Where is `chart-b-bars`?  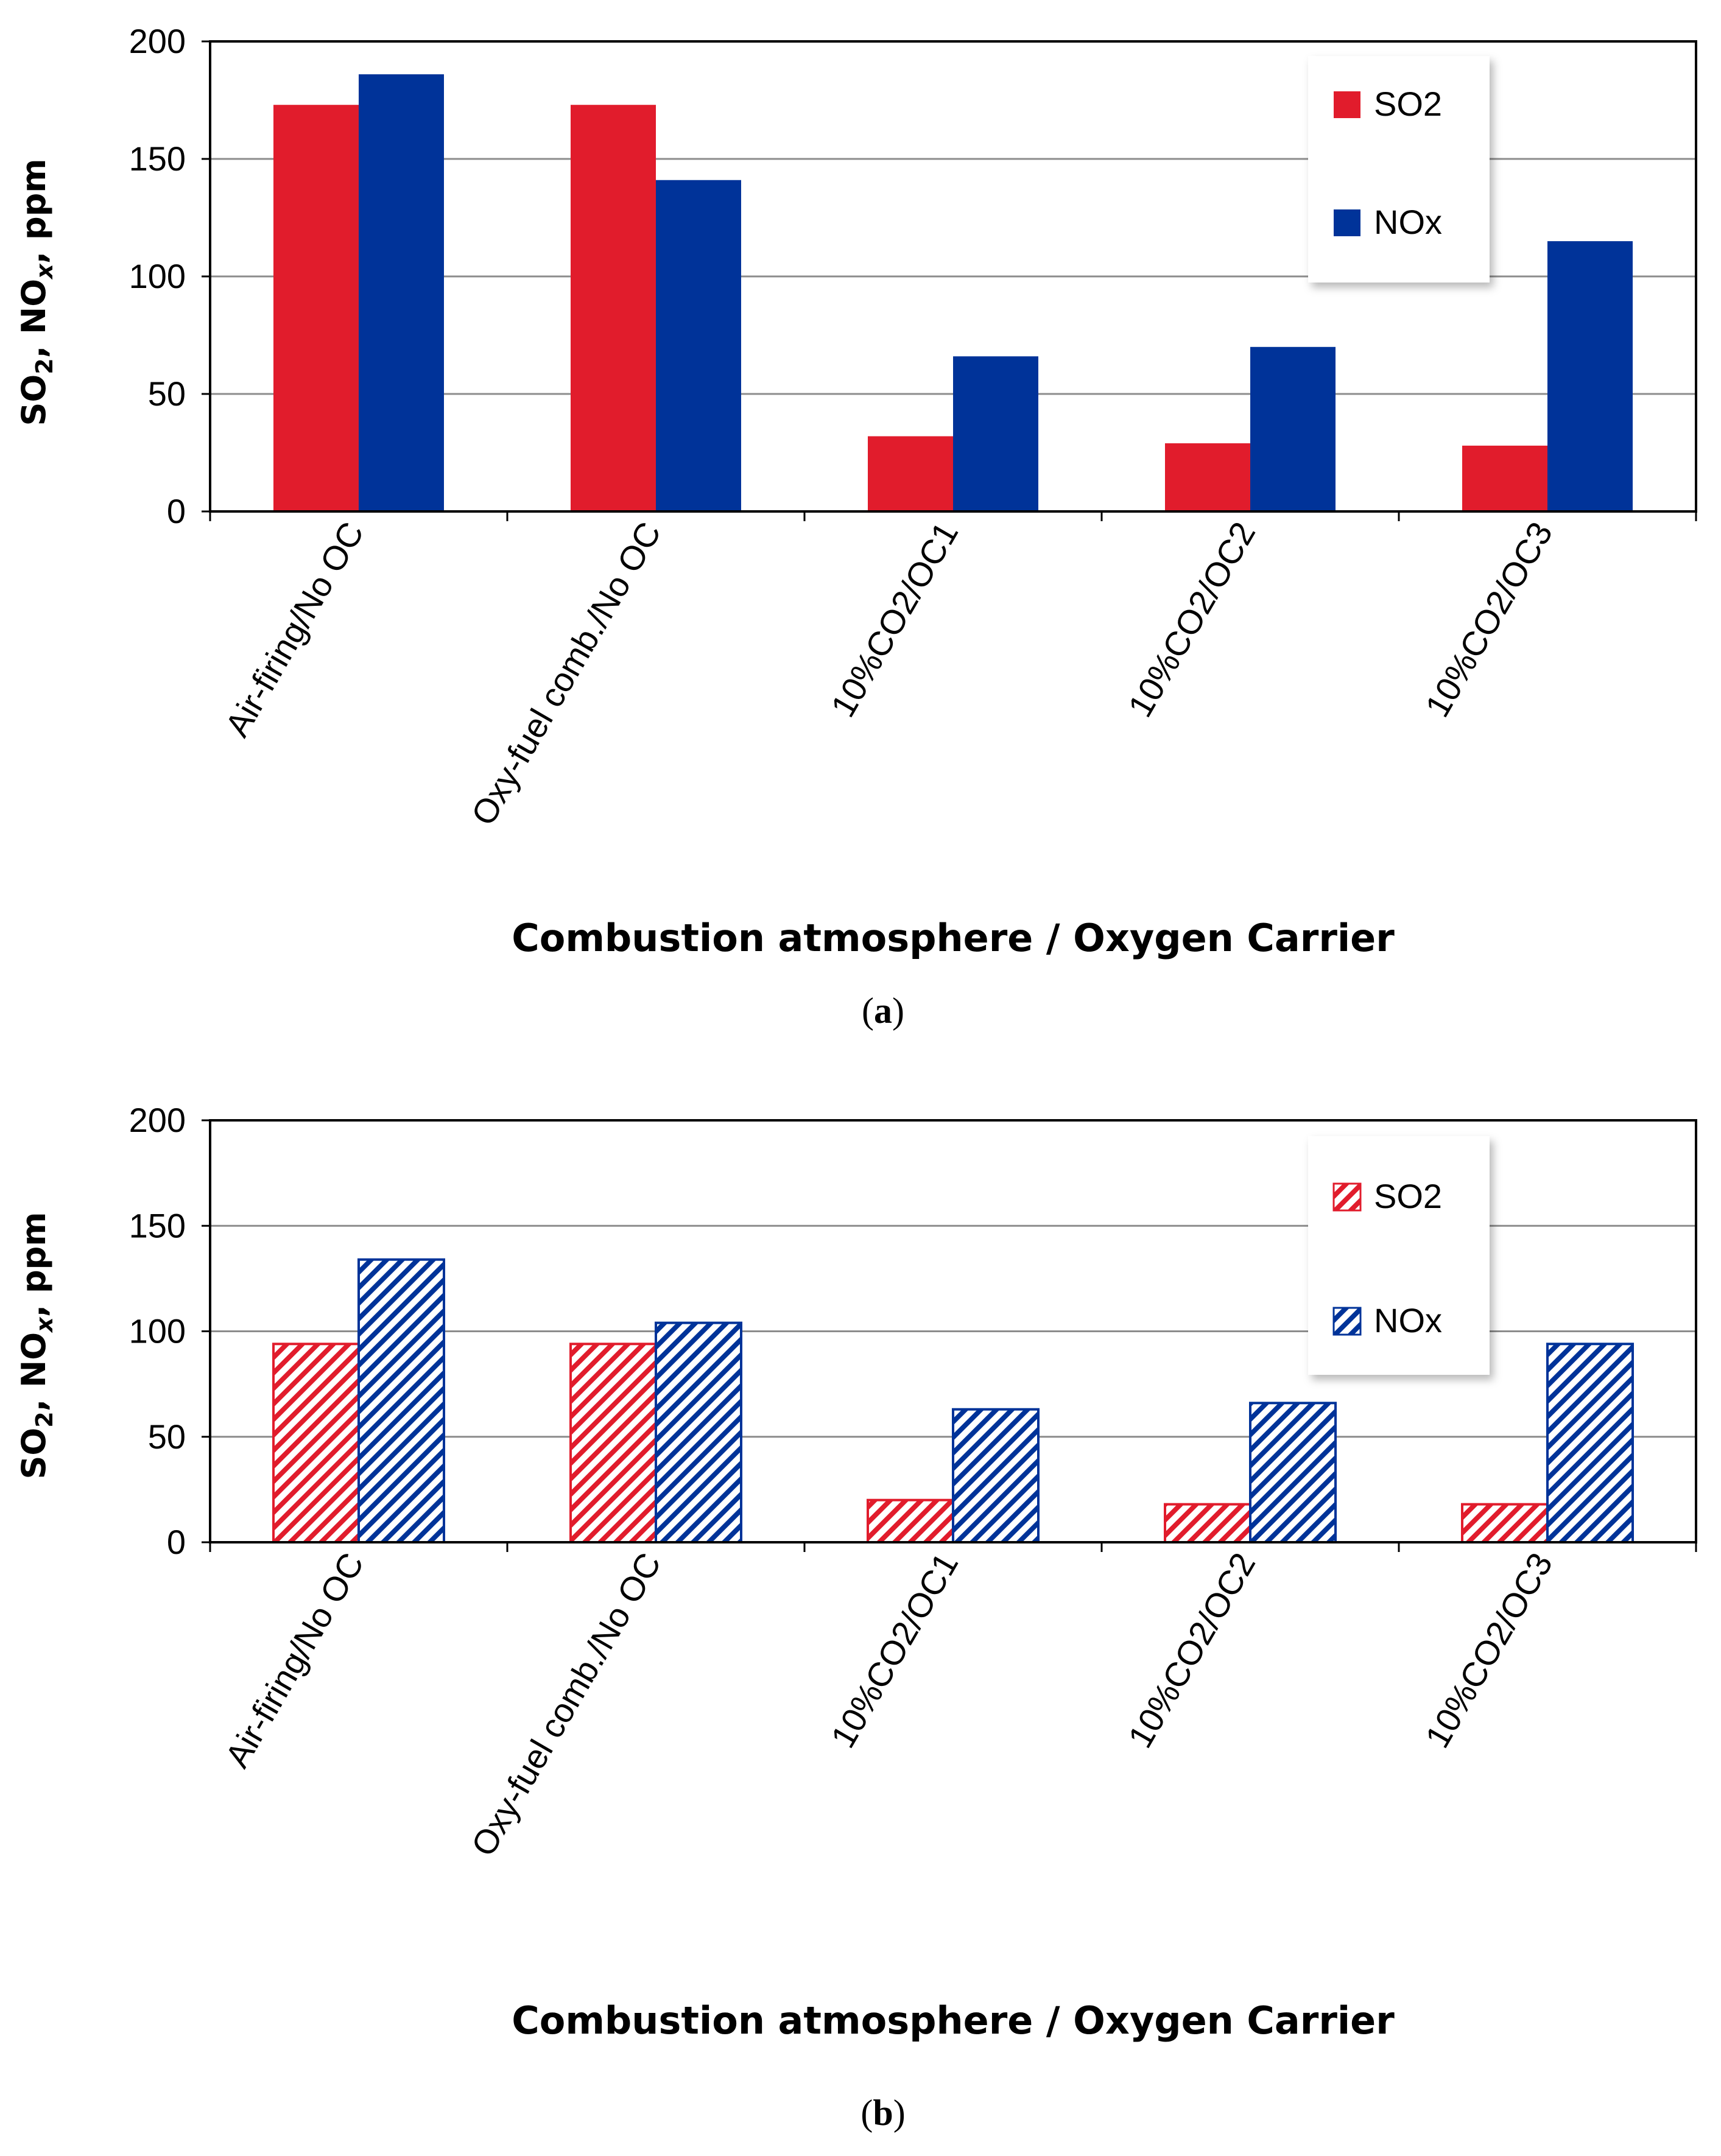
chart-b-bars is located at coordinates (953, 1401).